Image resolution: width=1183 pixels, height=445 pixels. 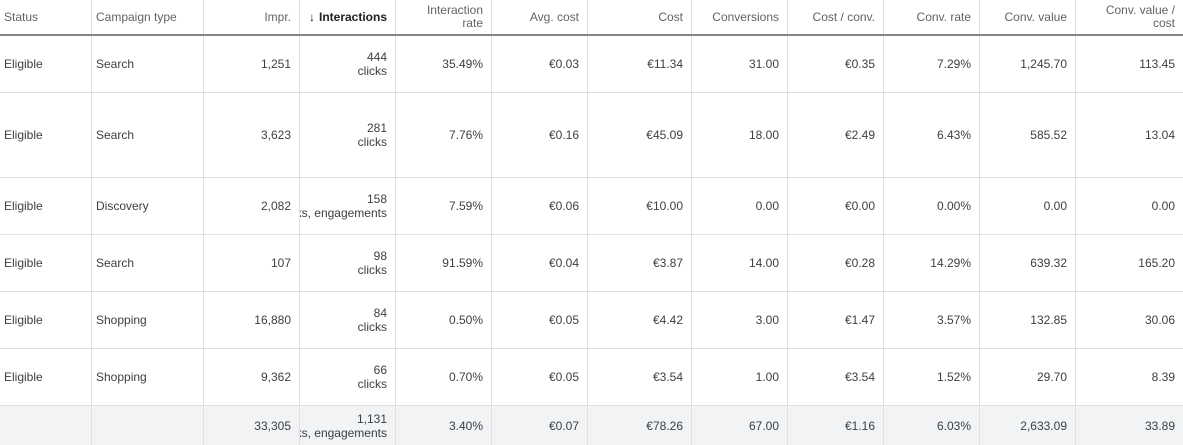 I want to click on cell-campaign-type: Search, so click(x=148, y=263).